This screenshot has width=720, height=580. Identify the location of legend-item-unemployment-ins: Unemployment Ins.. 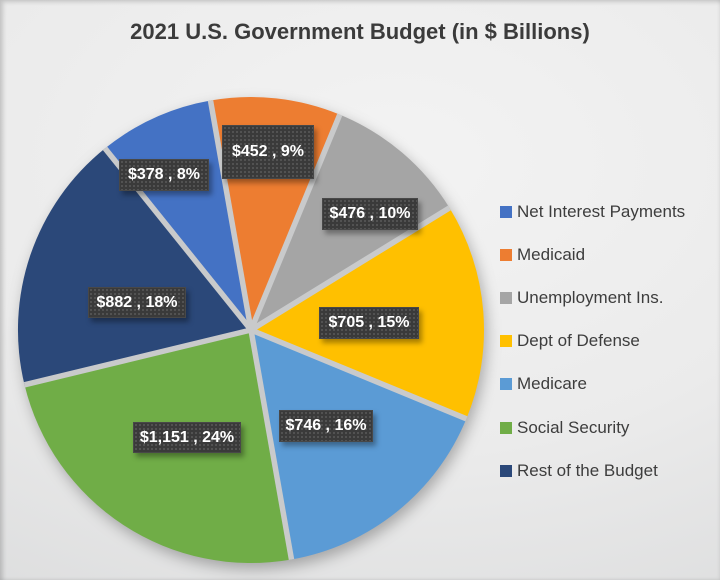
(592, 297).